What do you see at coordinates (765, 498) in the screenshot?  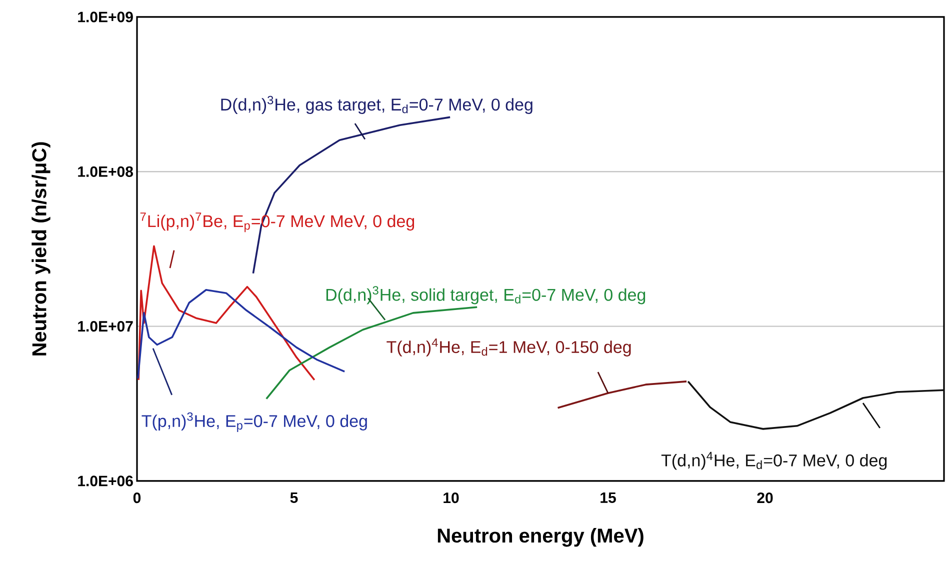 I see `x-tick-label: 20` at bounding box center [765, 498].